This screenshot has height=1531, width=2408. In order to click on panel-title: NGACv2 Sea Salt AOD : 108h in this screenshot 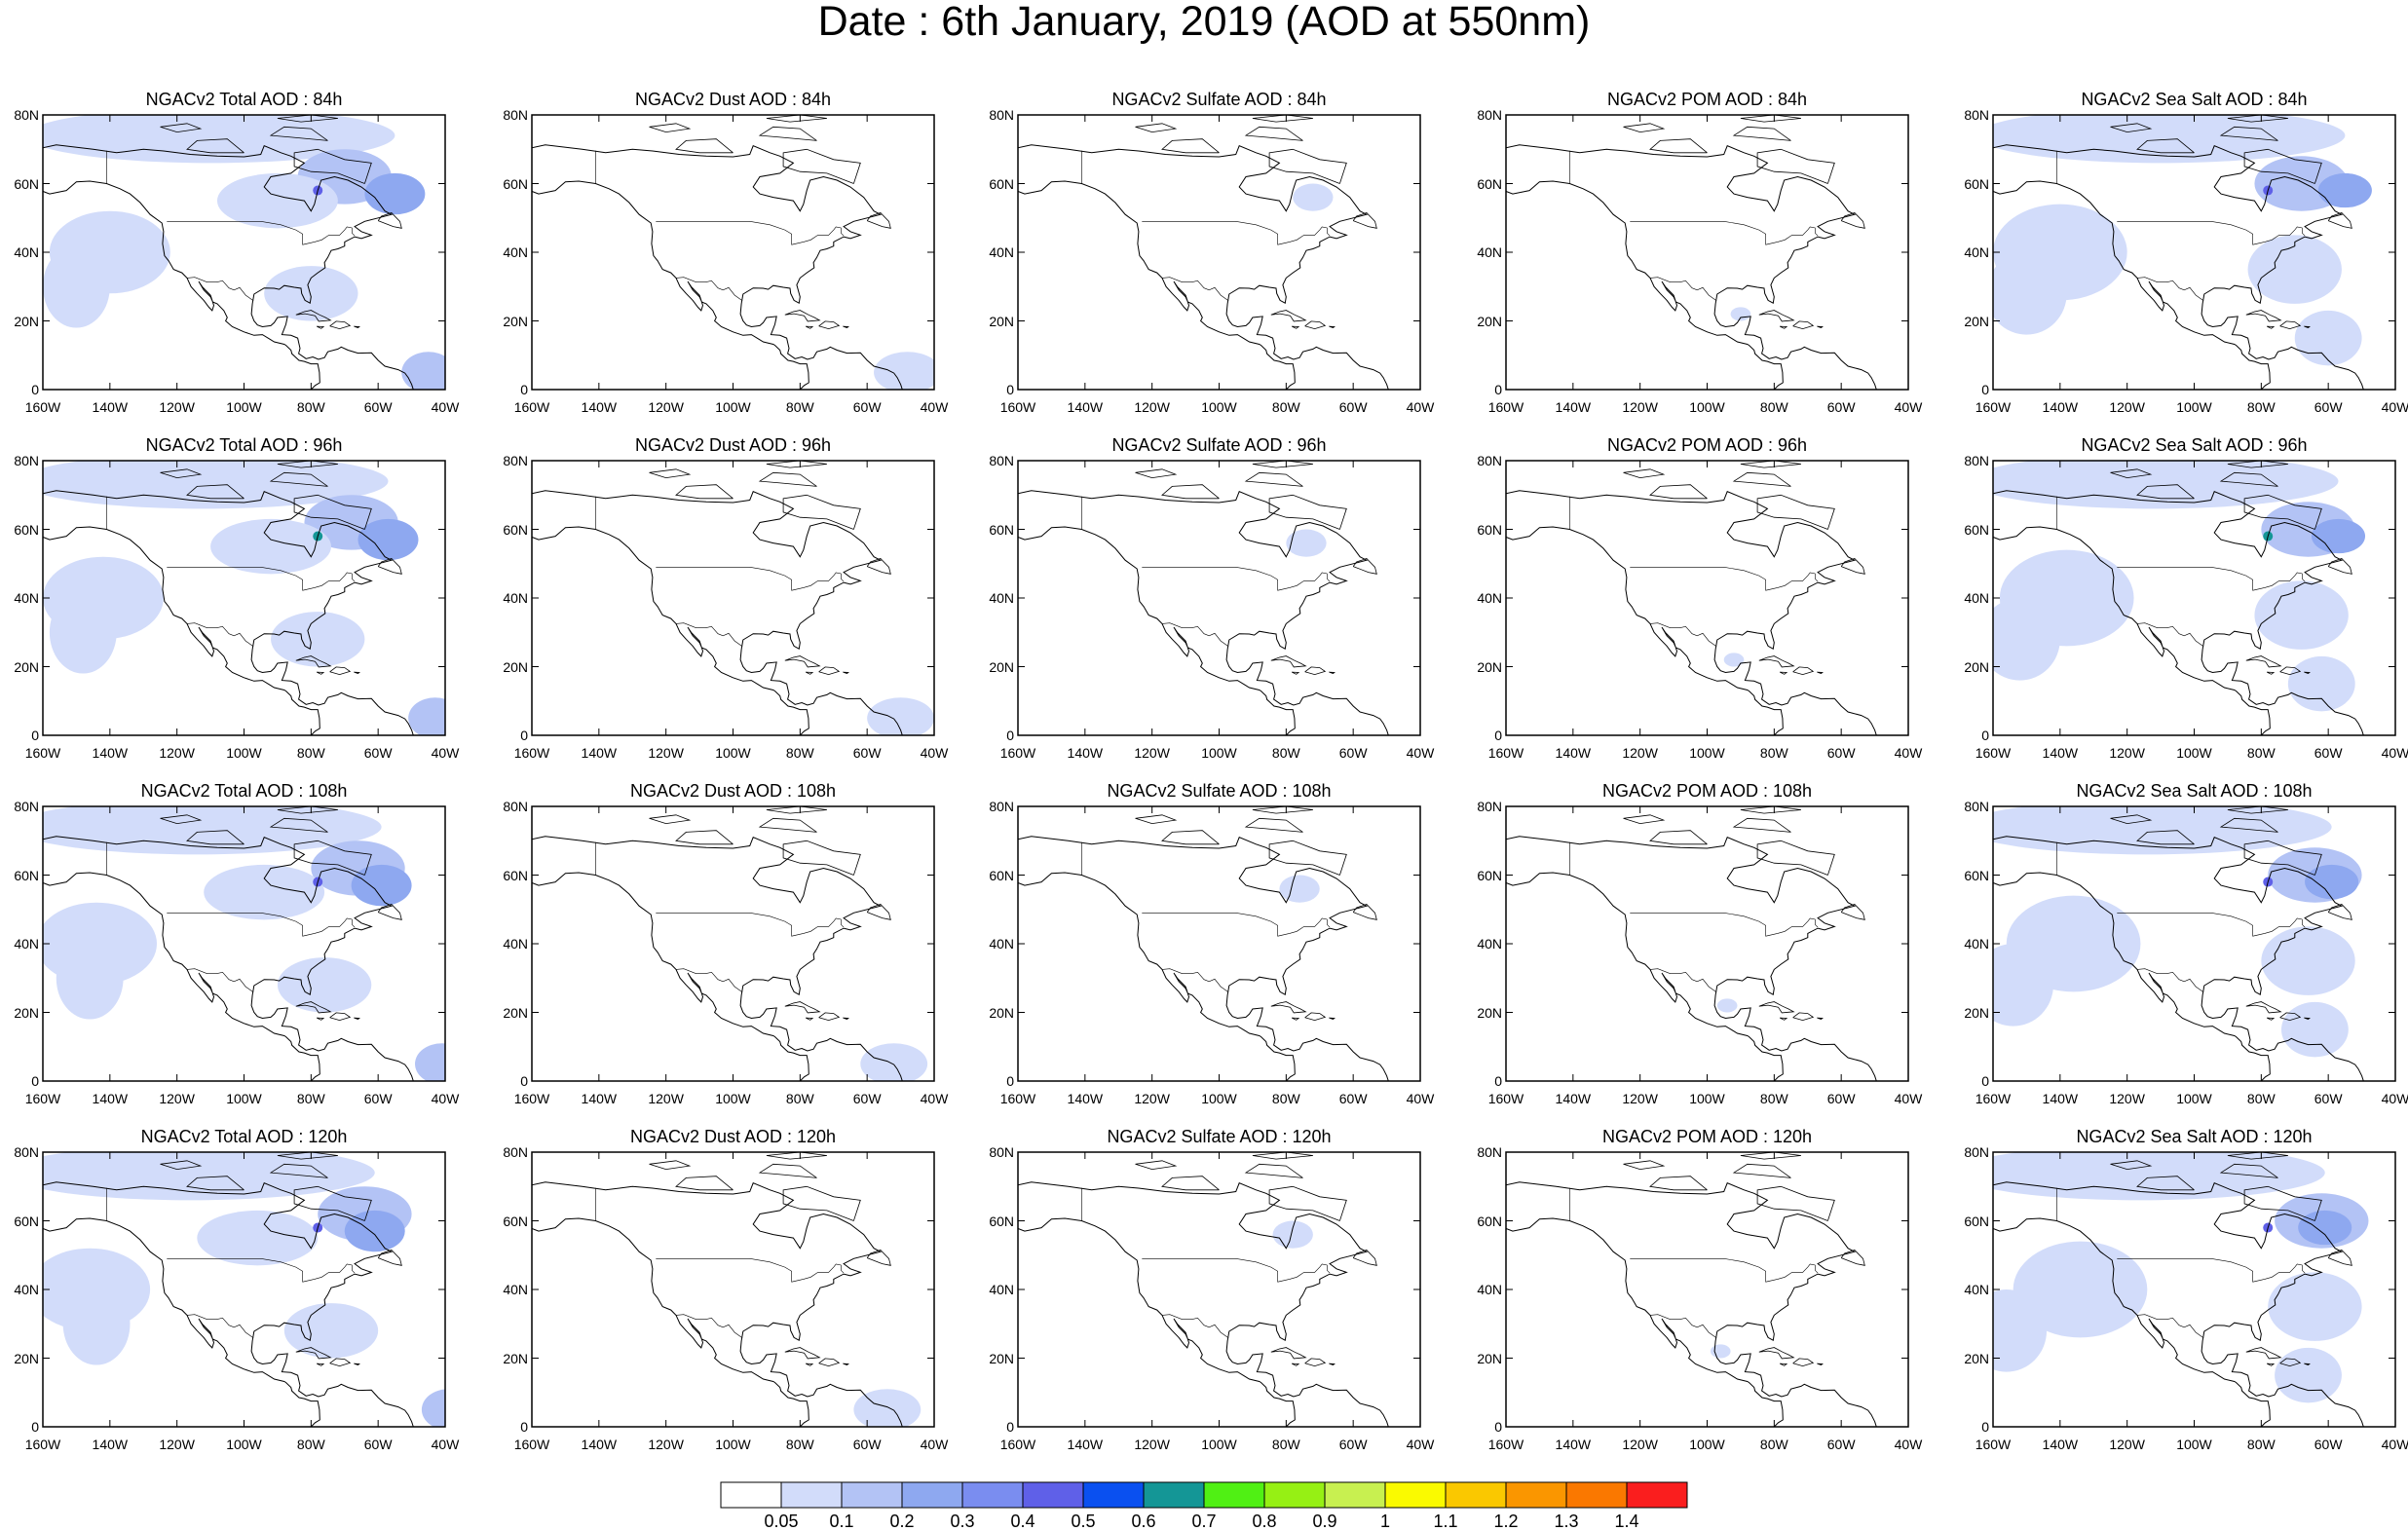, I will do `click(2194, 791)`.